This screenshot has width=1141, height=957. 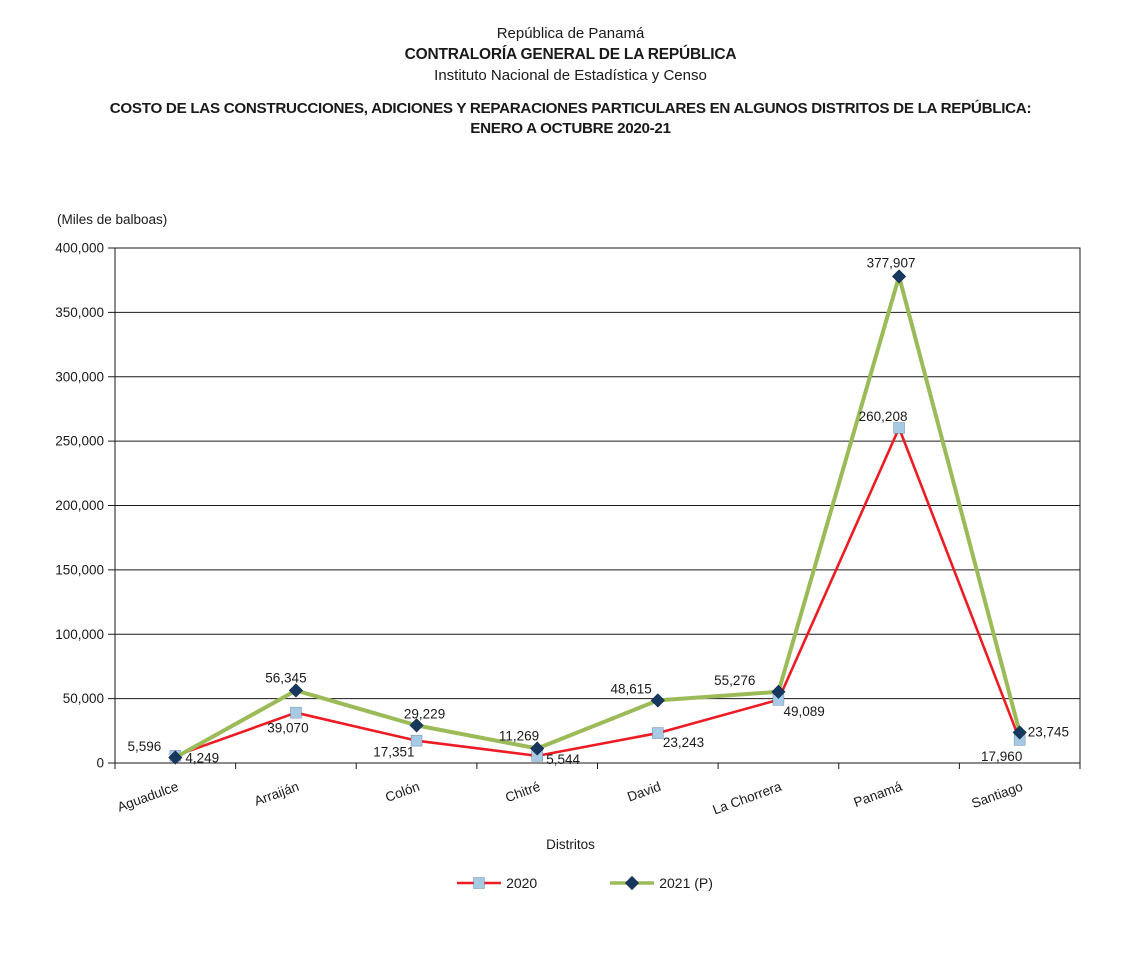 What do you see at coordinates (100, 763) in the screenshot?
I see `y-tick-label: 0` at bounding box center [100, 763].